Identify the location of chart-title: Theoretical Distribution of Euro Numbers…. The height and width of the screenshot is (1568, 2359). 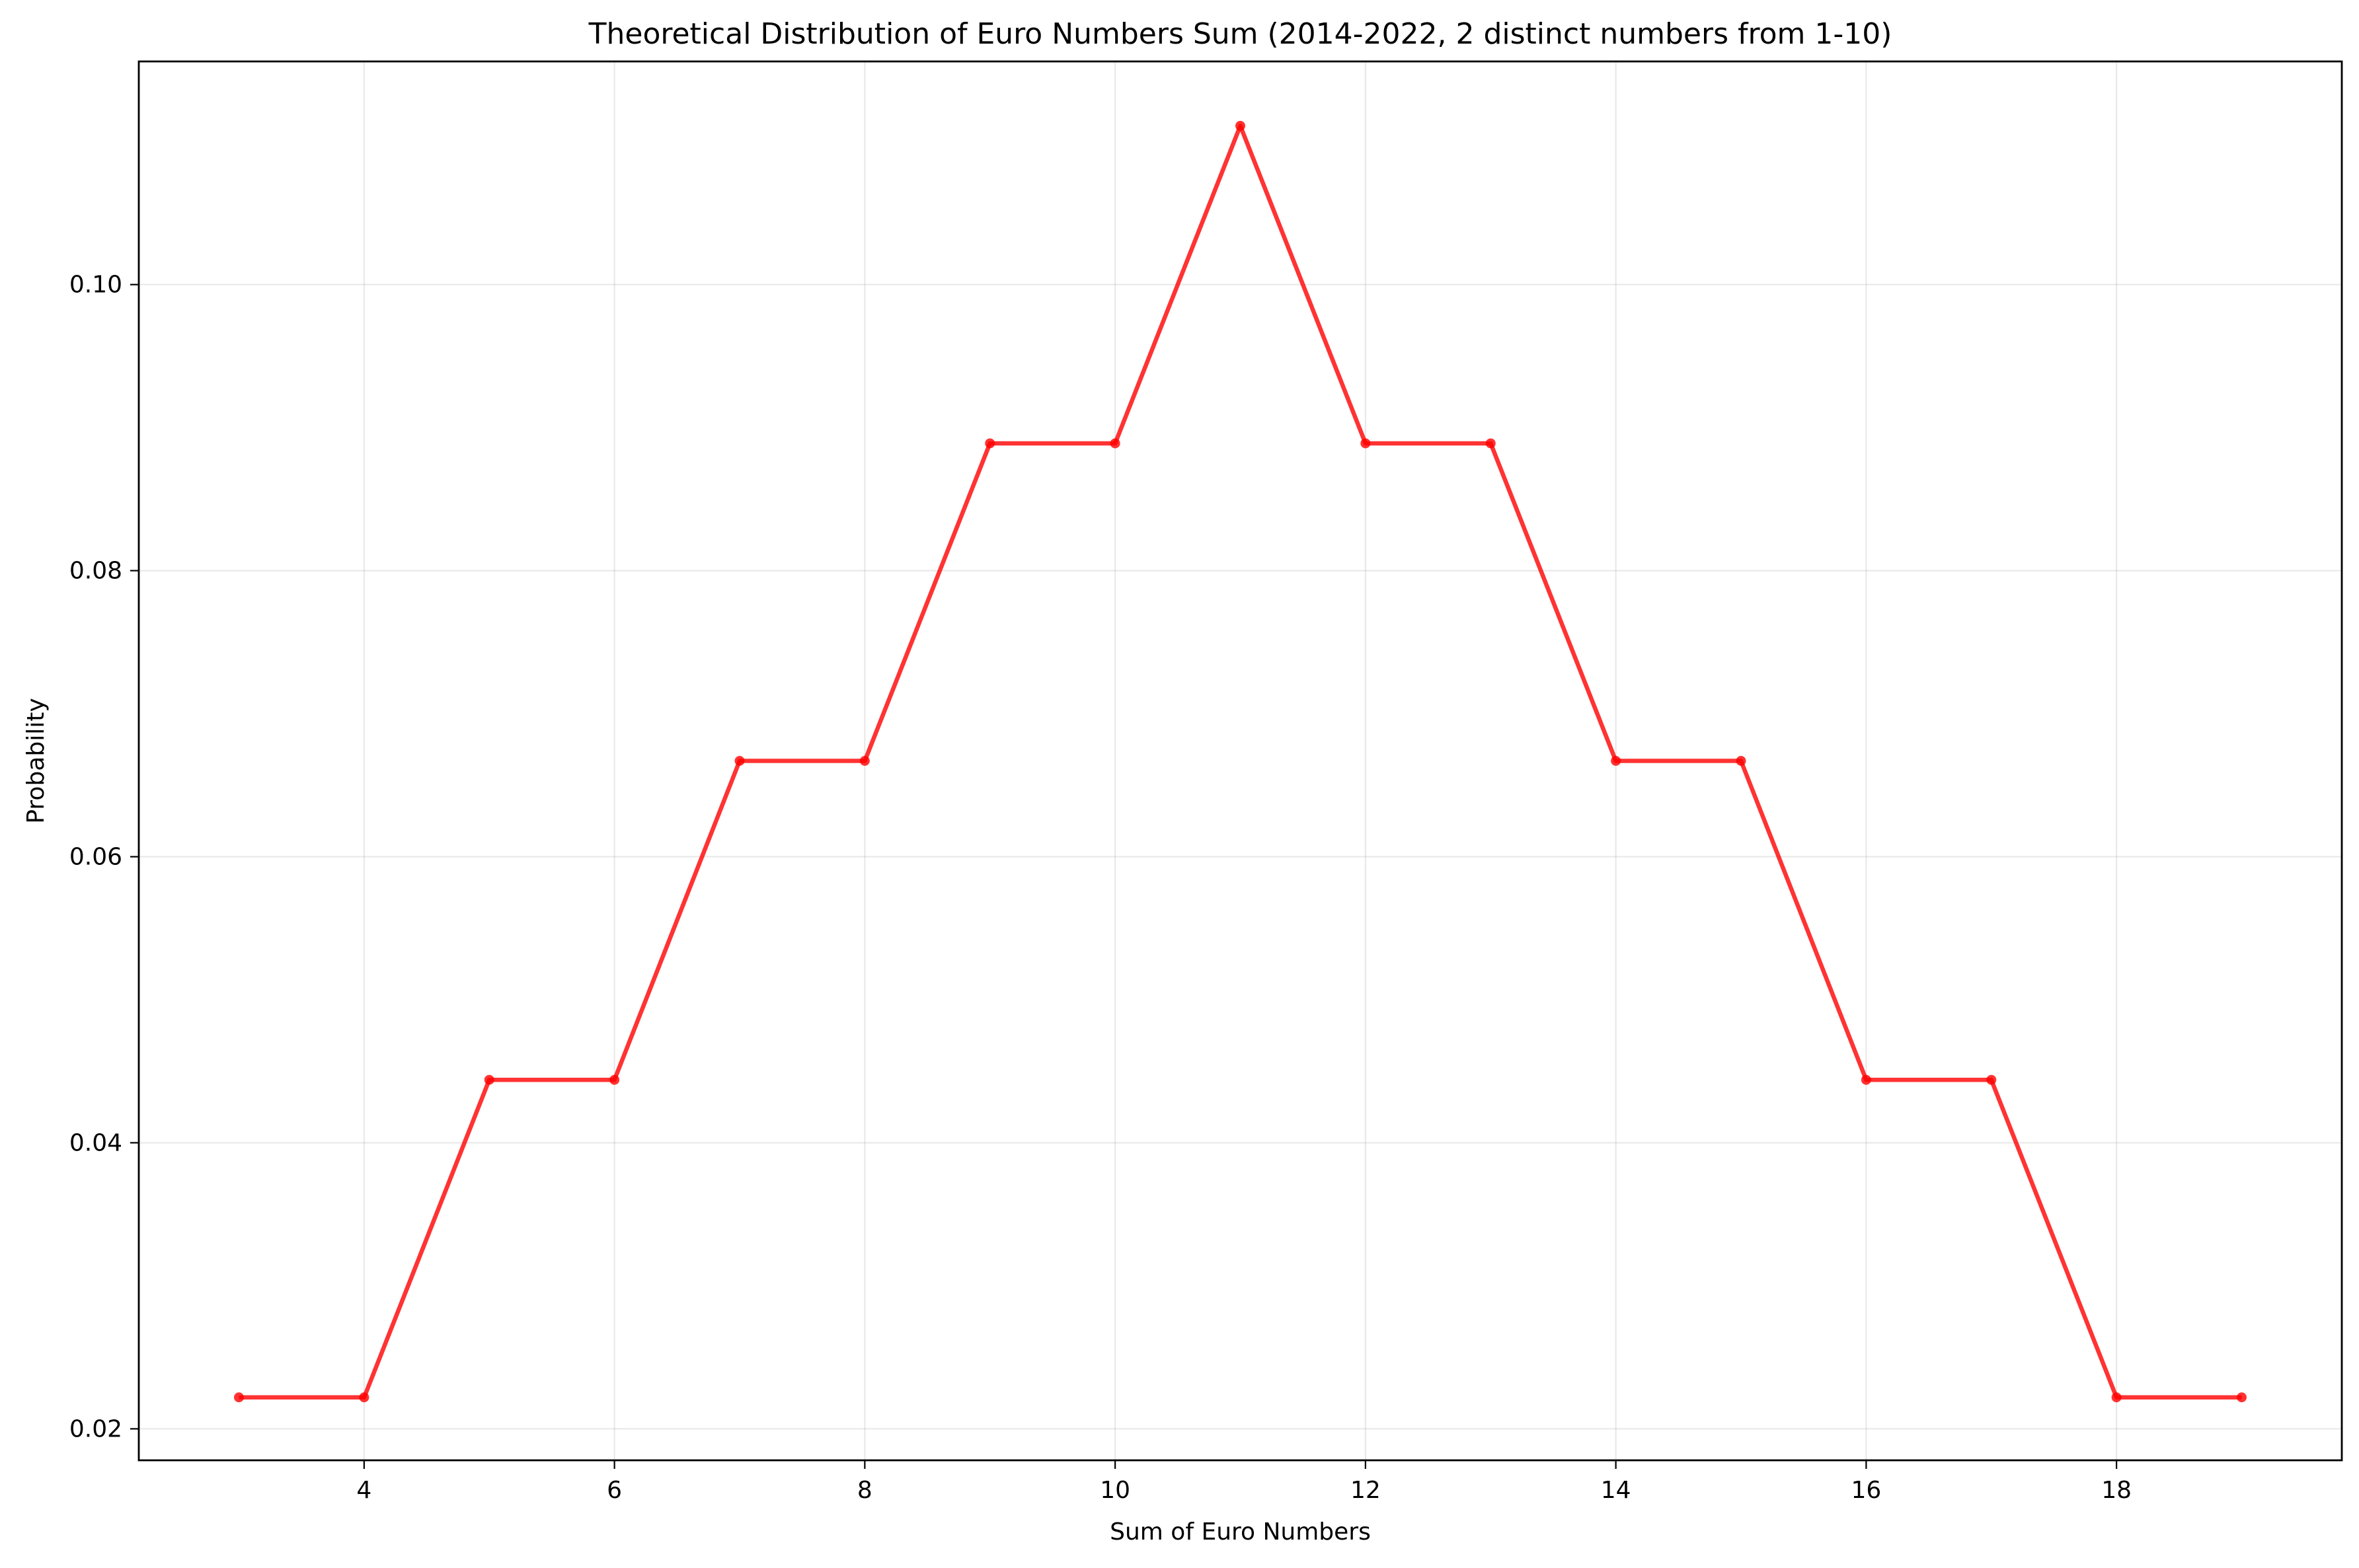
(1240, 34).